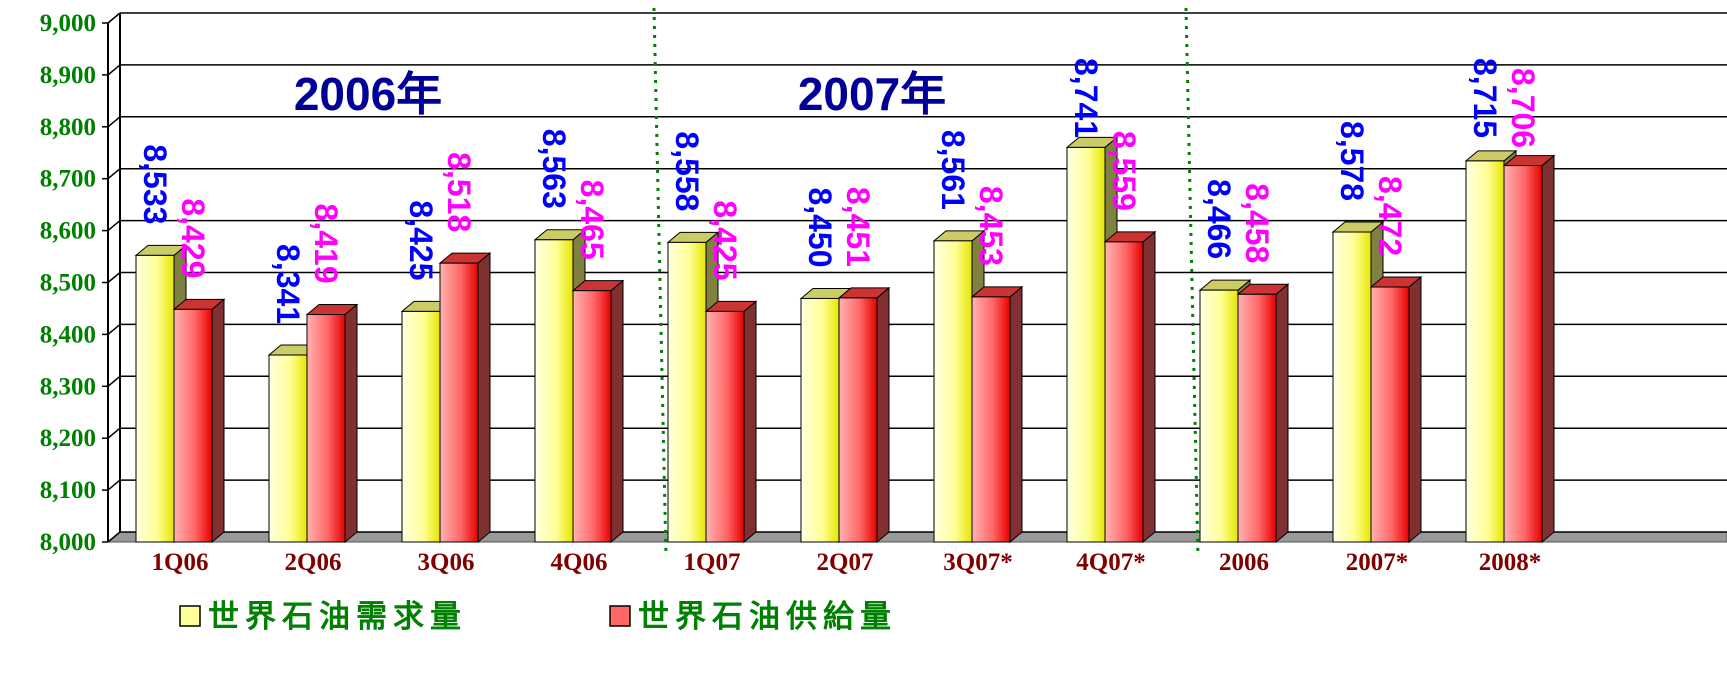 This screenshot has height=695, width=1727. I want to click on x-tick-label: 1Q07, so click(712, 562).